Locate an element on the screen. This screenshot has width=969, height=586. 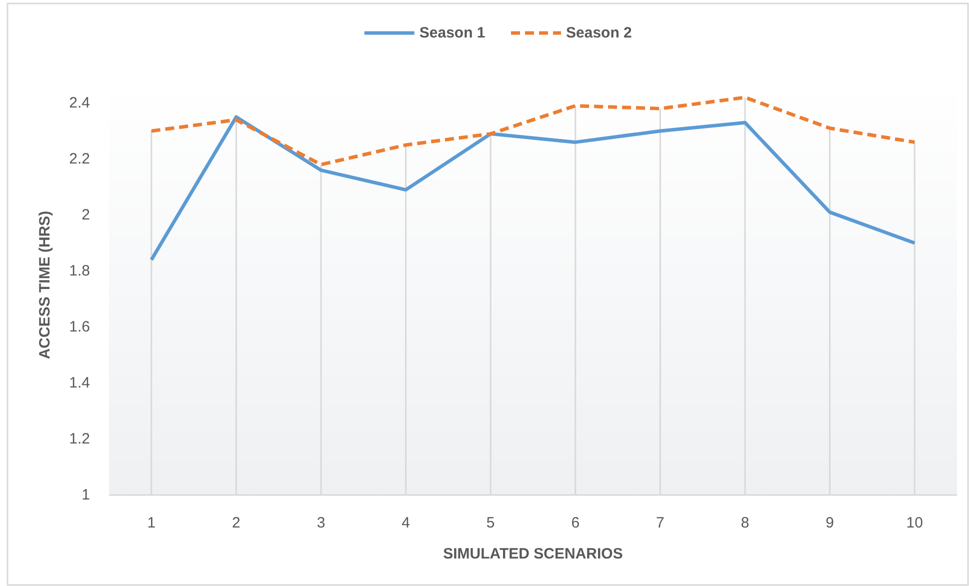
y-axis-title: ACCESS TIME (HRS) is located at coordinates (45, 285).